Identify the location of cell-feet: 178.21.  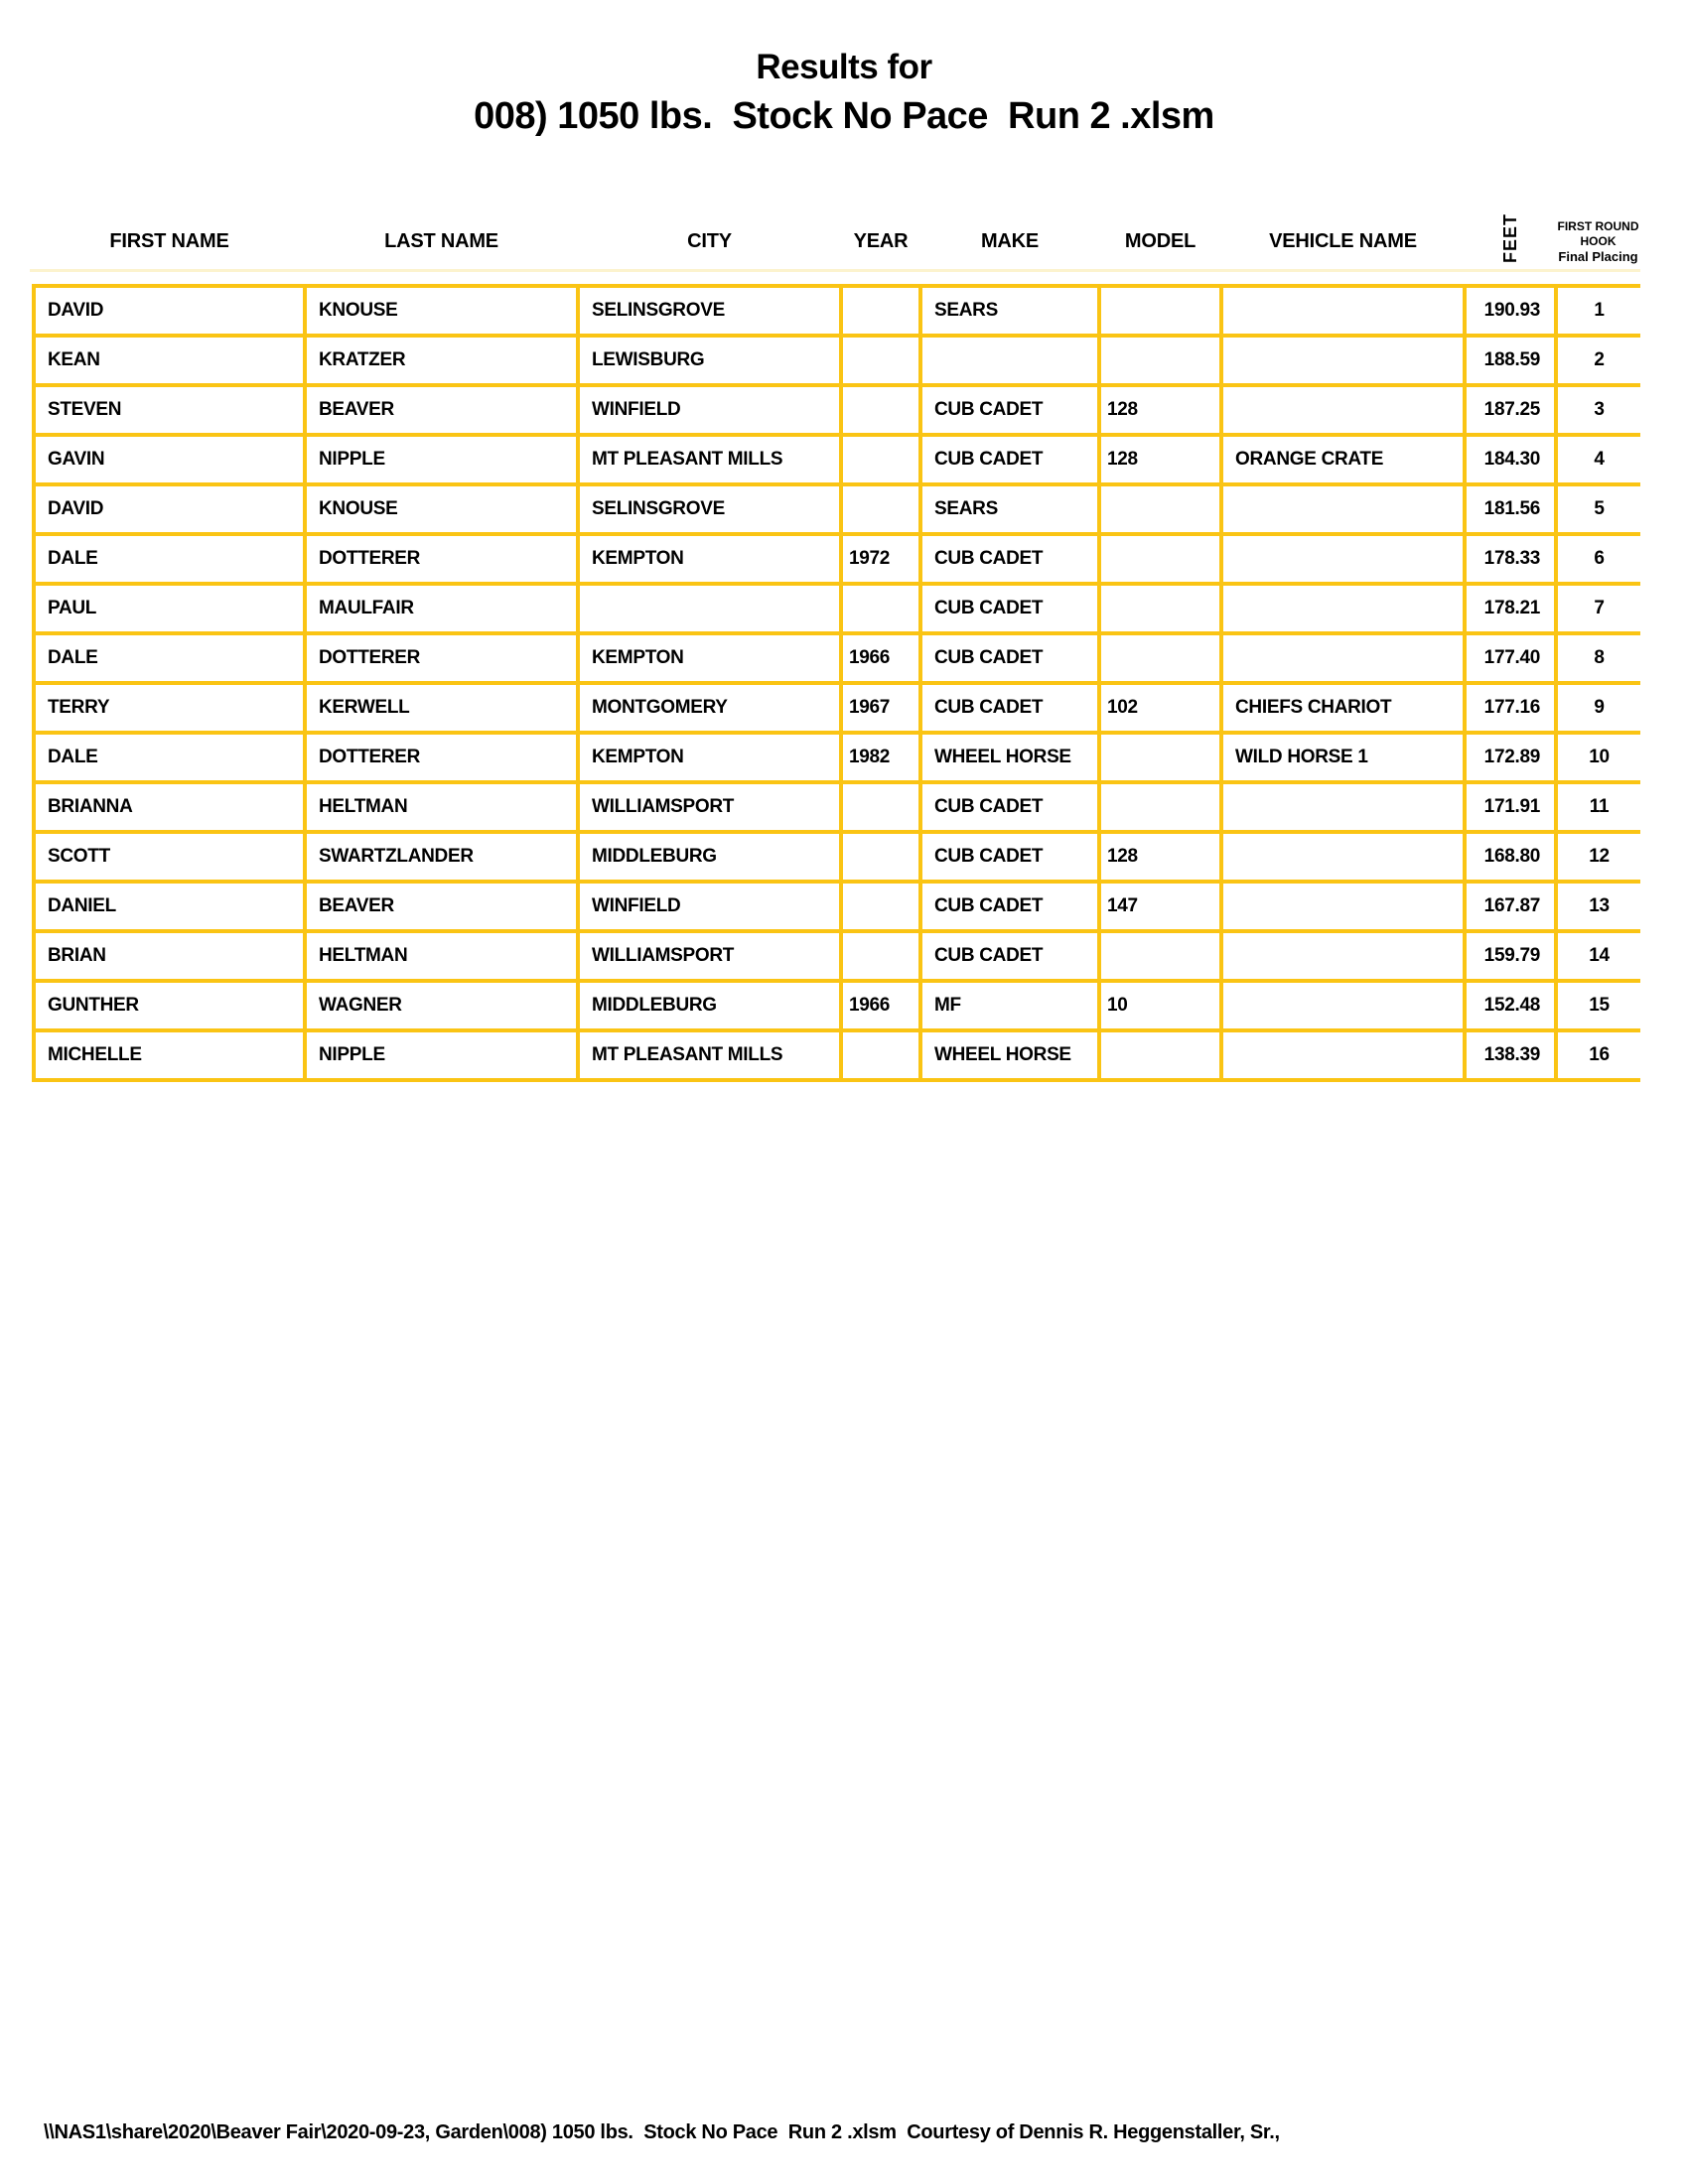
(1510, 608).